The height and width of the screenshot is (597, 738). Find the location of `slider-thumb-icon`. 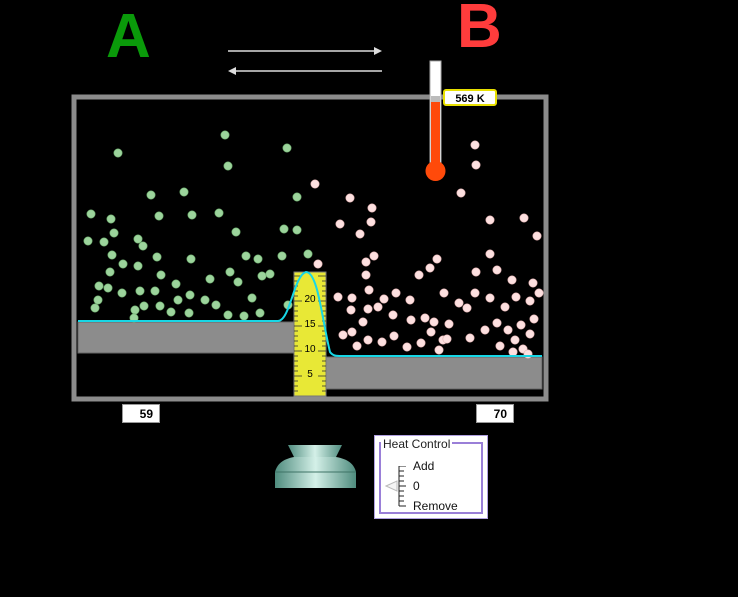

slider-thumb-icon is located at coordinates (391, 486).